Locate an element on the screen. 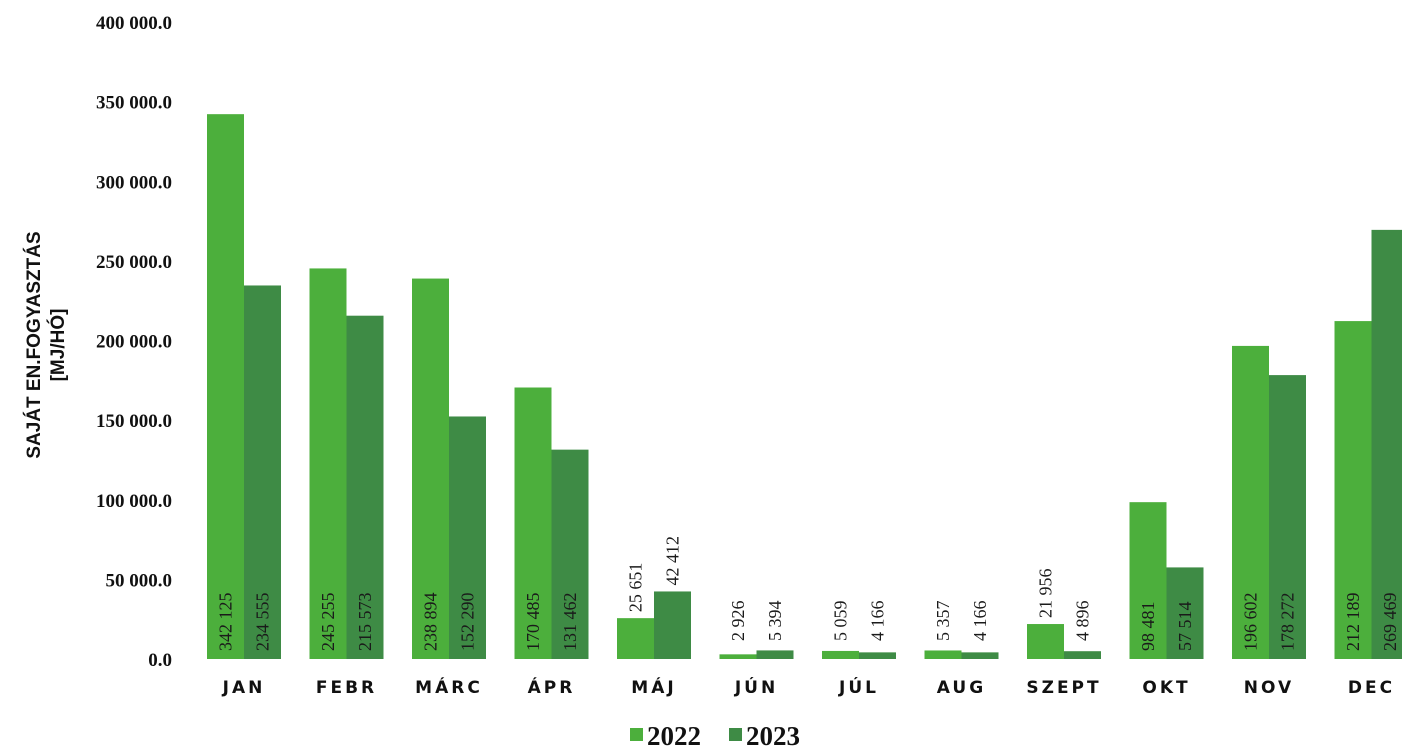 This screenshot has width=1402, height=749. data-label-2022-6: 5 059 is located at coordinates (841, 621).